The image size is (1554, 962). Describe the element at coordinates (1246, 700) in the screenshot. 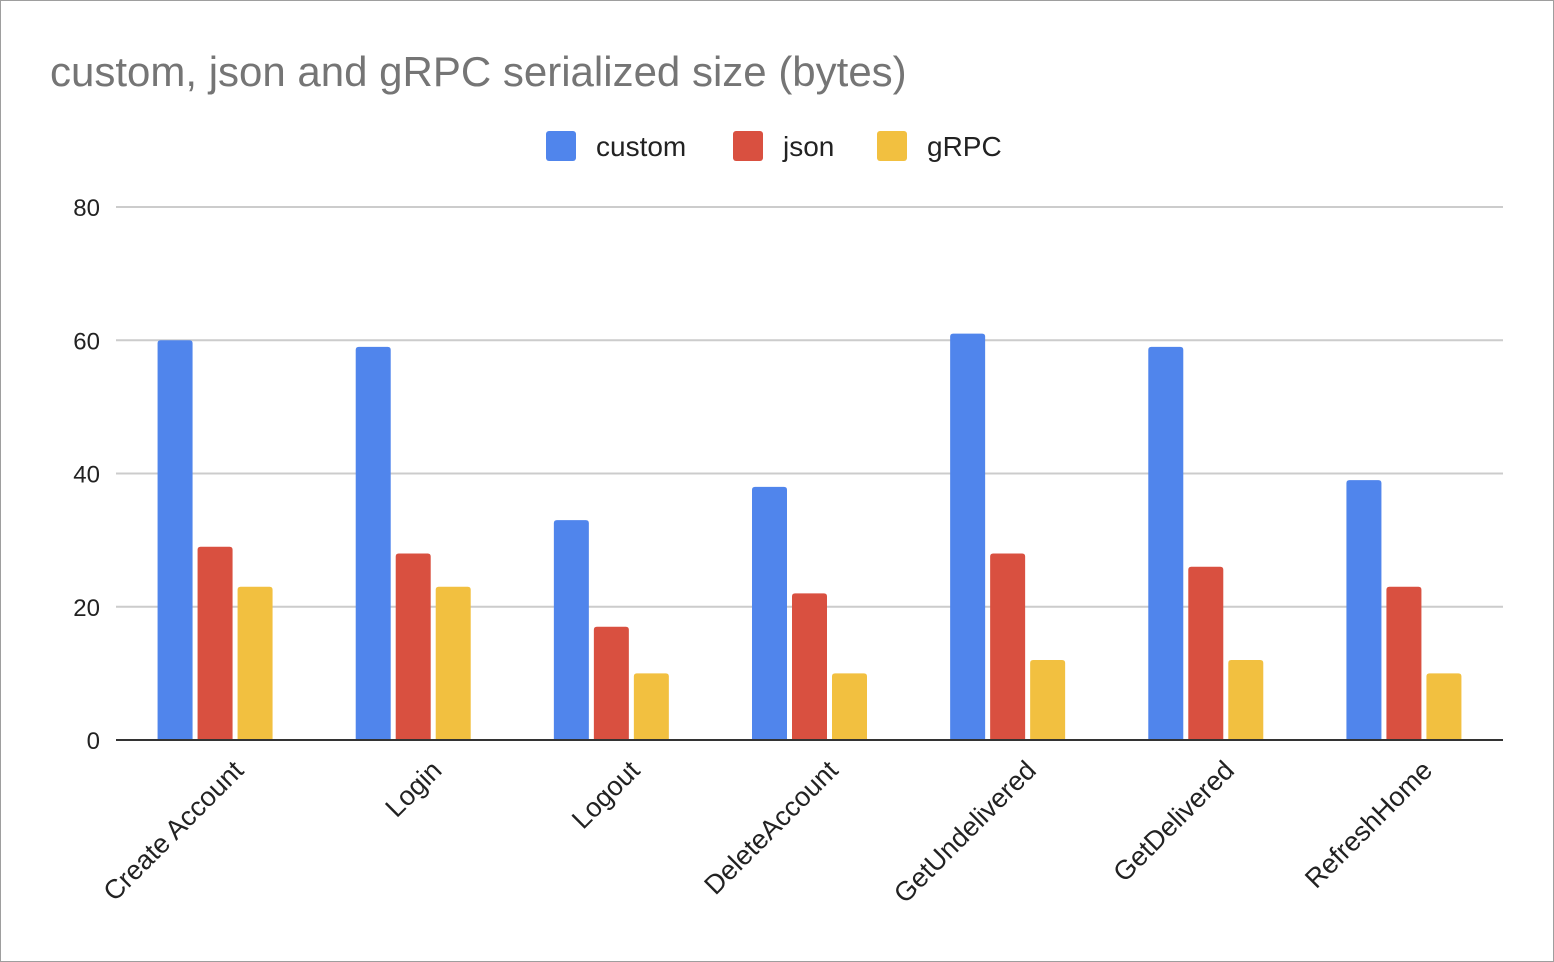

I see `bar-grpc-getdelivered` at that location.